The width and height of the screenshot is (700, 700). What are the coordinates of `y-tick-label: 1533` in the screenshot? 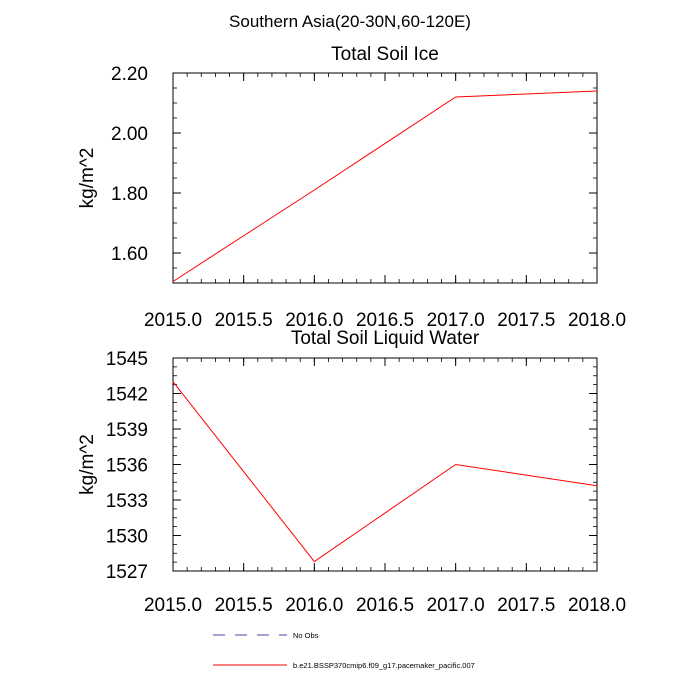 It's located at (127, 501).